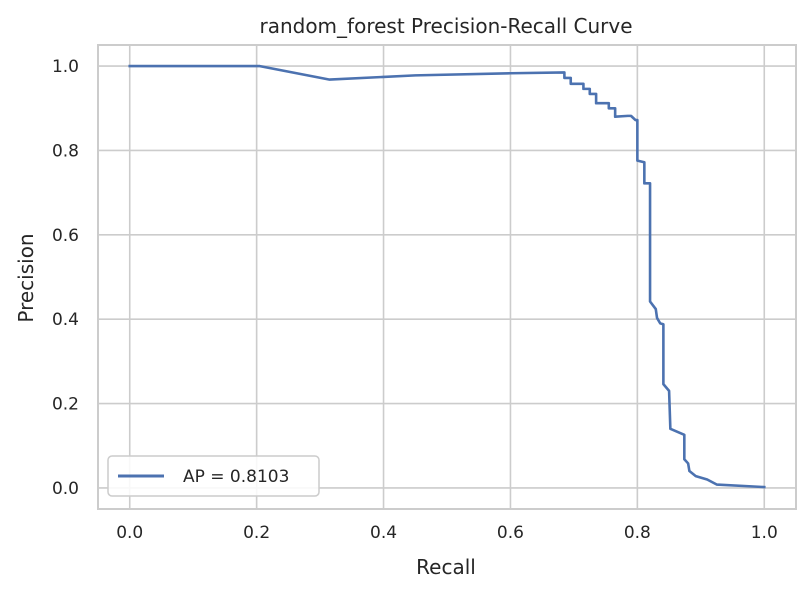  What do you see at coordinates (764, 533) in the screenshot?
I see `x-tick-label: 1.0` at bounding box center [764, 533].